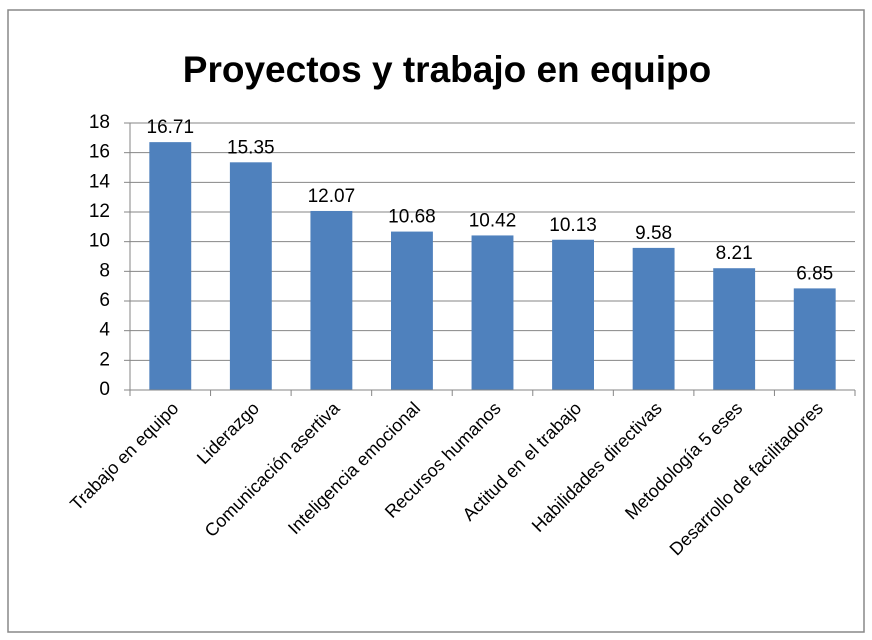 The width and height of the screenshot is (872, 640). What do you see at coordinates (412, 217) in the screenshot?
I see `value-label: 10.68` at bounding box center [412, 217].